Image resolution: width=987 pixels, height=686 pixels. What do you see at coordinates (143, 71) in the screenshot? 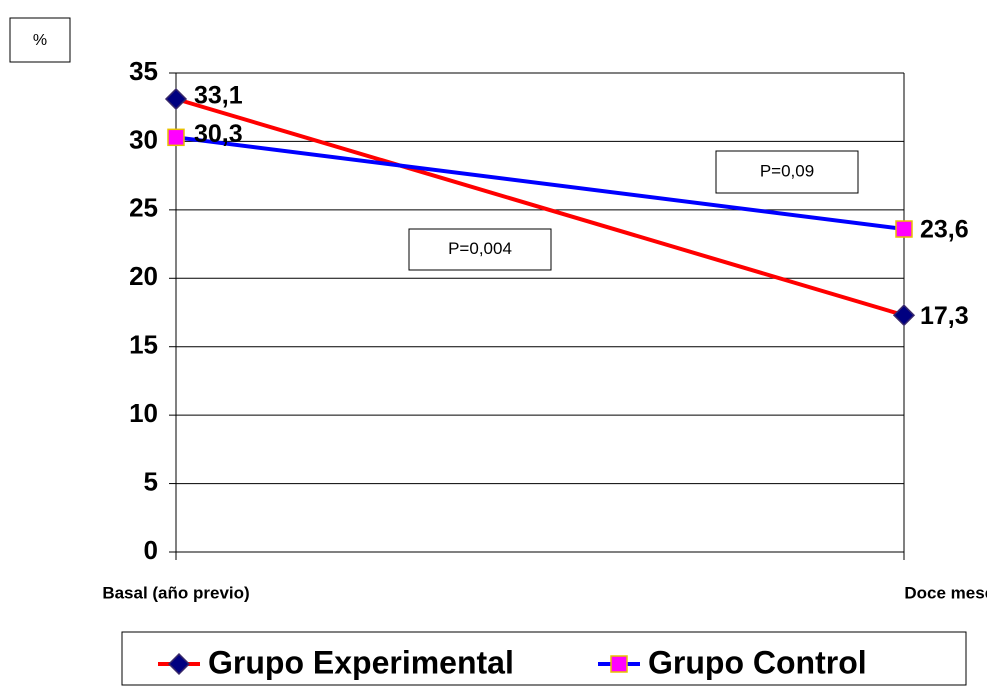
I see `y-tick-label: 35` at bounding box center [143, 71].